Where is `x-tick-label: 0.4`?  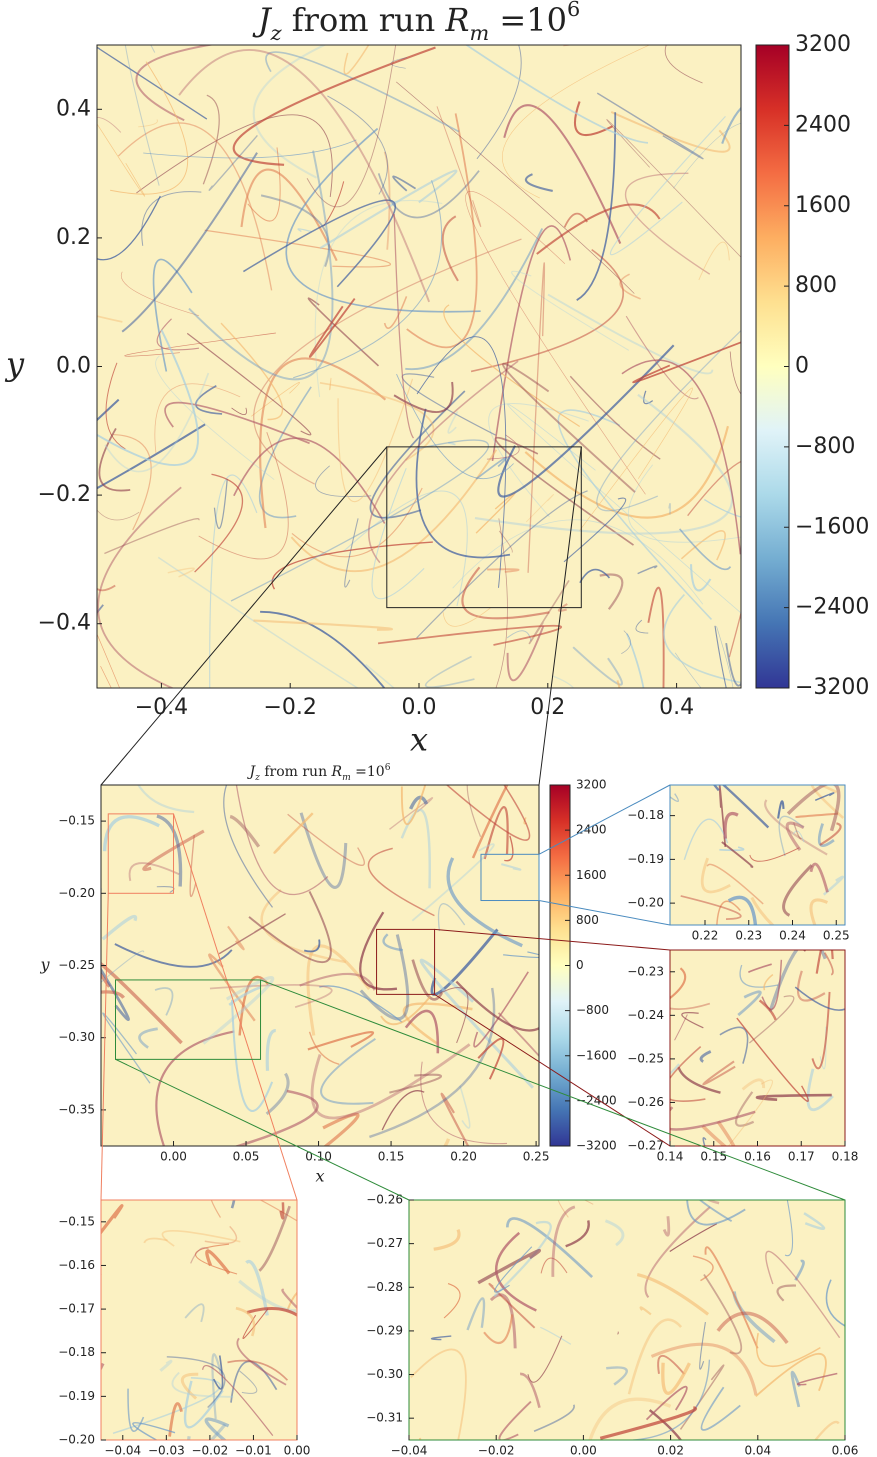
x-tick-label: 0.4 is located at coordinates (676, 707).